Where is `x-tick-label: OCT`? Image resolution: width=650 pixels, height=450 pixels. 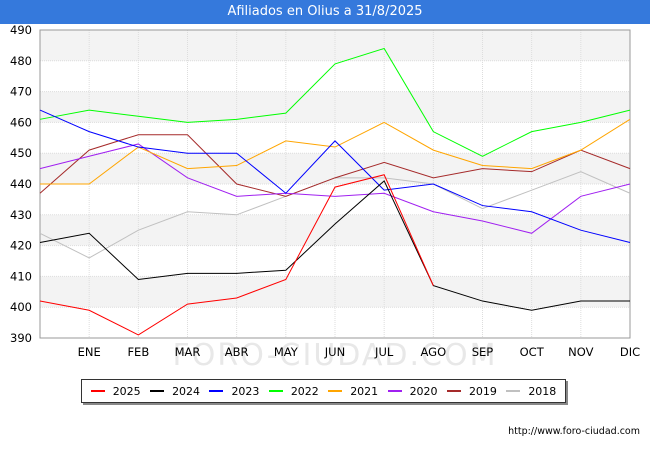 x-tick-label: OCT is located at coordinates (532, 352).